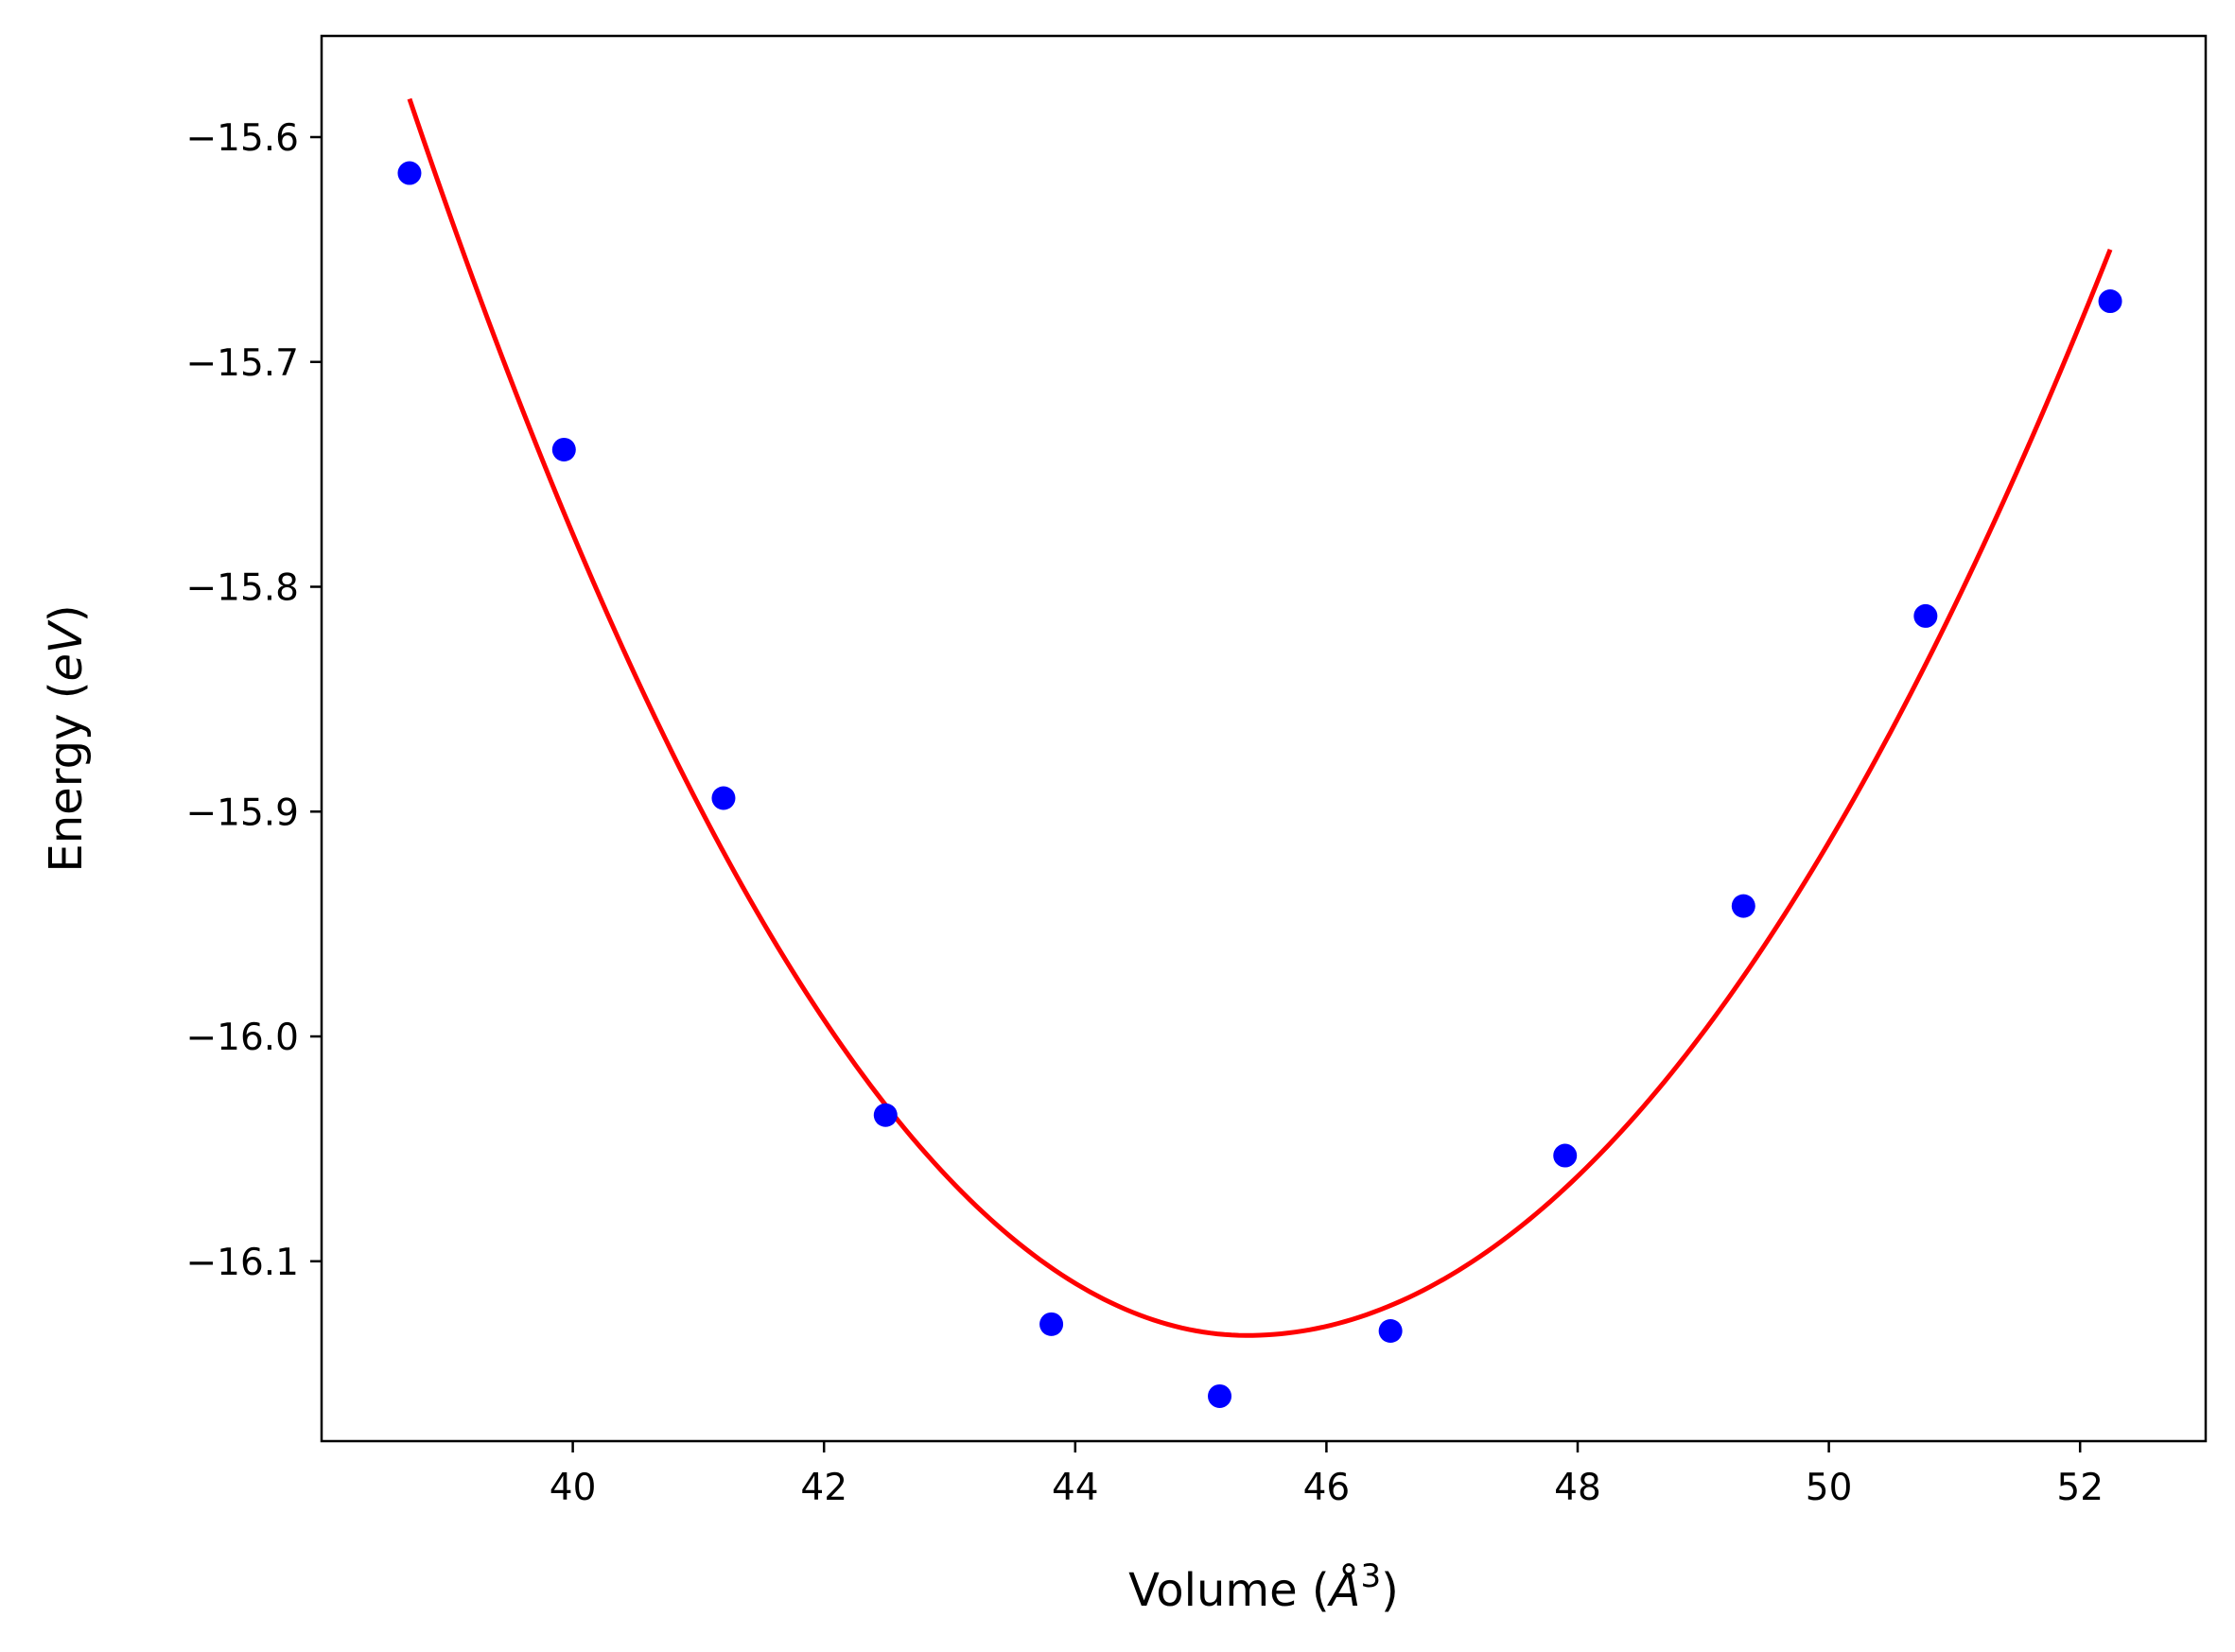  I want to click on x-tick-label: 42, so click(823, 1488).